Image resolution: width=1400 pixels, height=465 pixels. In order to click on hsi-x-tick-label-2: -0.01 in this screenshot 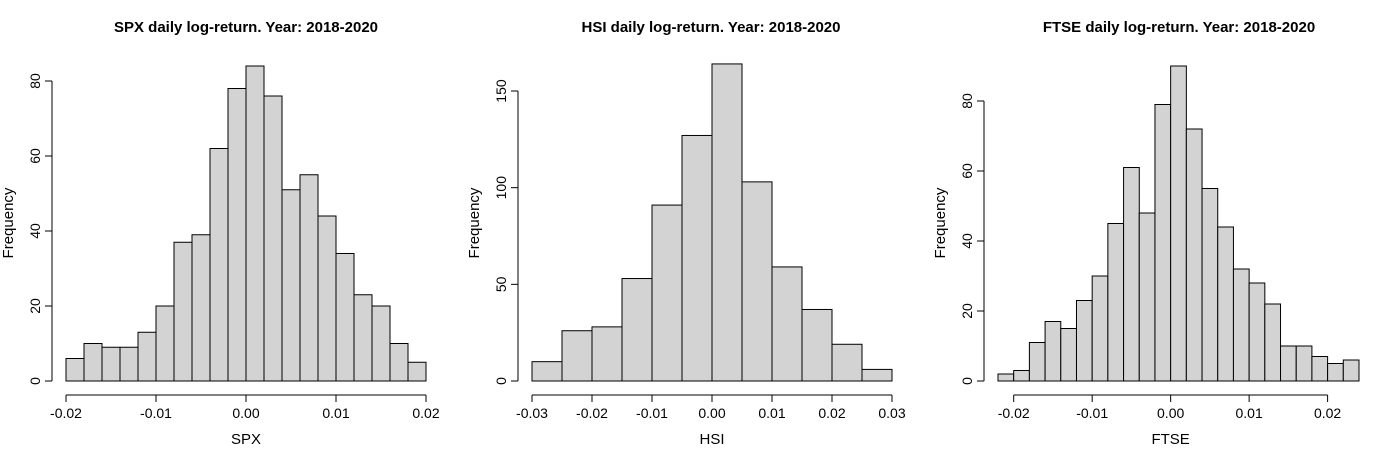, I will do `click(652, 413)`.